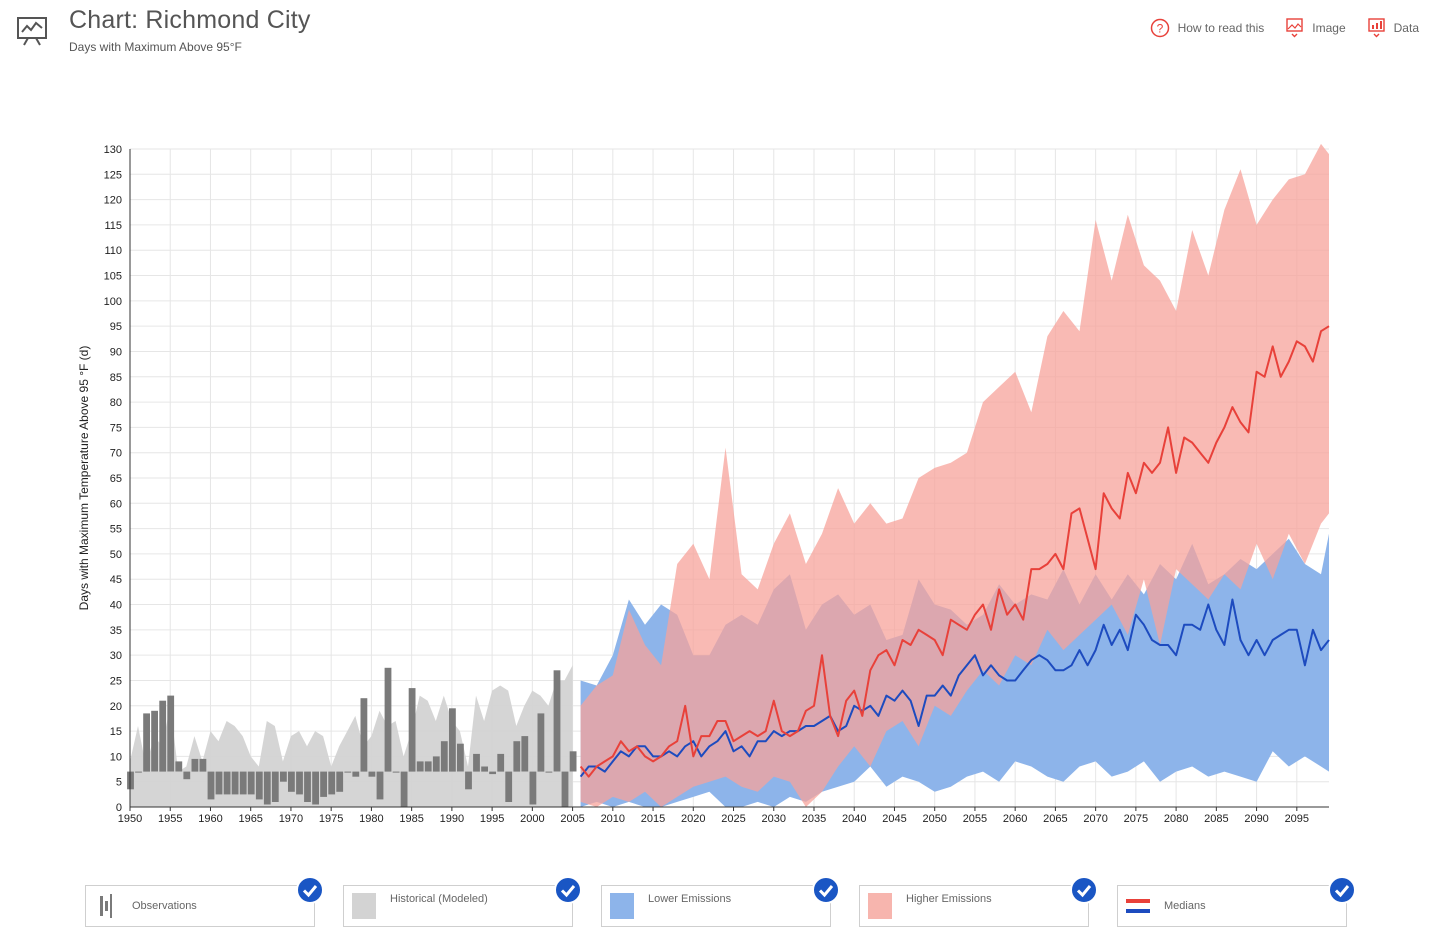 This screenshot has height=947, width=1431. What do you see at coordinates (119, 808) in the screenshot?
I see `y-tick-label: 0` at bounding box center [119, 808].